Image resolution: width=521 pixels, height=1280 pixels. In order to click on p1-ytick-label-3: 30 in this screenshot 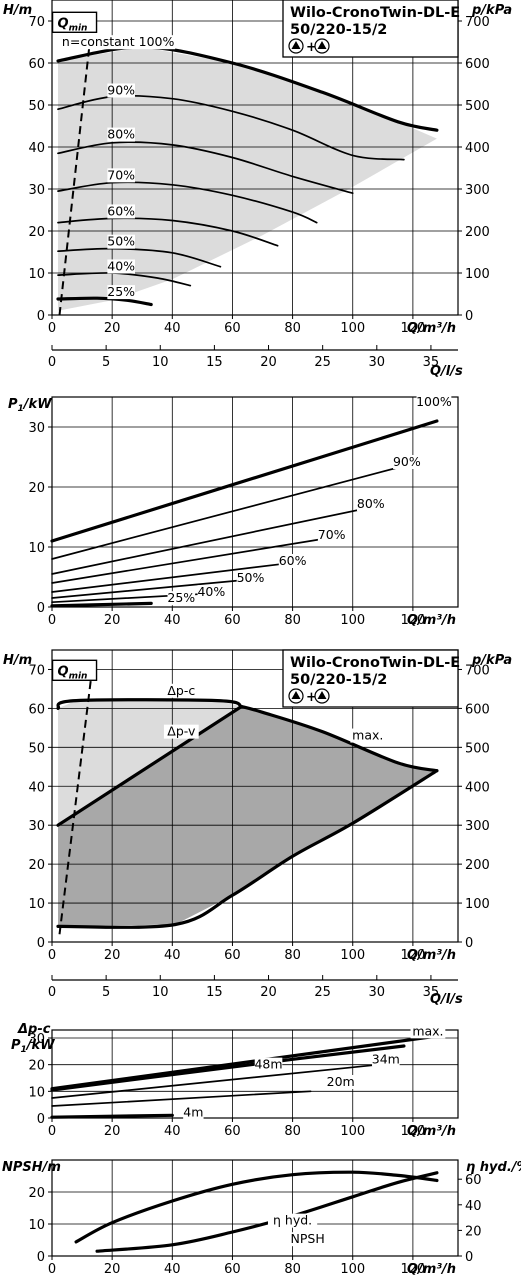, I will do `click(36, 190)`.